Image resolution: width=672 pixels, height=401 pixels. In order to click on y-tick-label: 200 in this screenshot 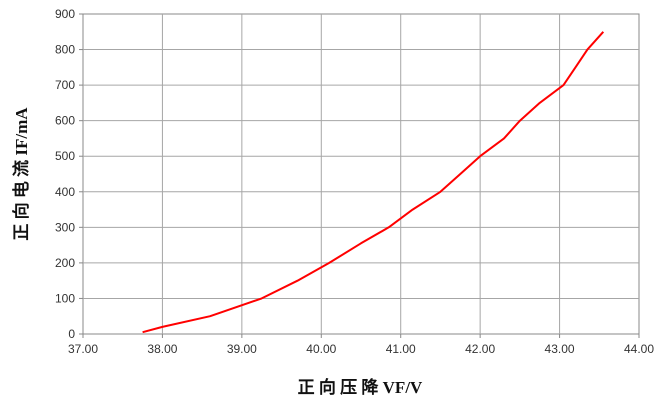, I will do `click(65, 263)`.